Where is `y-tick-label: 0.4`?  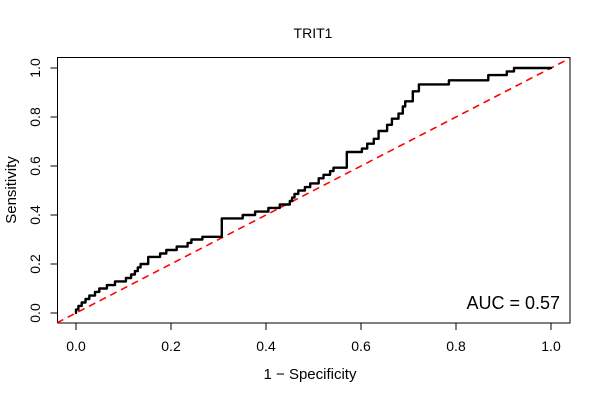 y-tick-label: 0.4 is located at coordinates (35, 215).